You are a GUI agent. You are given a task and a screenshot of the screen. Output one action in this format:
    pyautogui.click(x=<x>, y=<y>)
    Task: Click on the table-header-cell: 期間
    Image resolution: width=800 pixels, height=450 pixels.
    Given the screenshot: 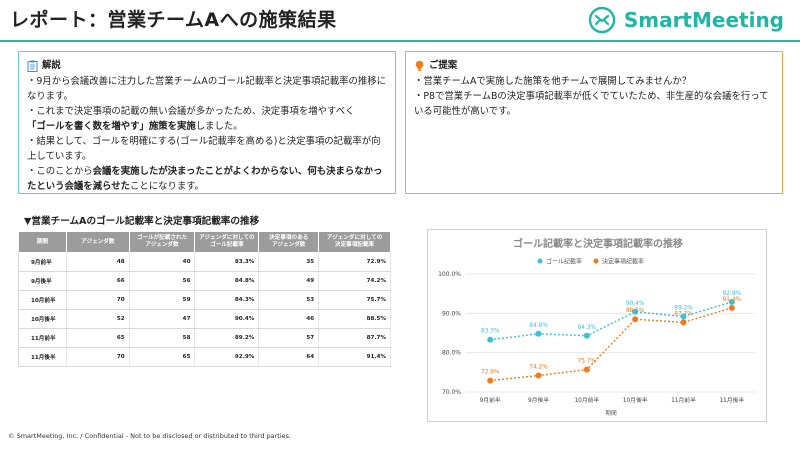 What is the action you would take?
    pyautogui.click(x=42, y=242)
    